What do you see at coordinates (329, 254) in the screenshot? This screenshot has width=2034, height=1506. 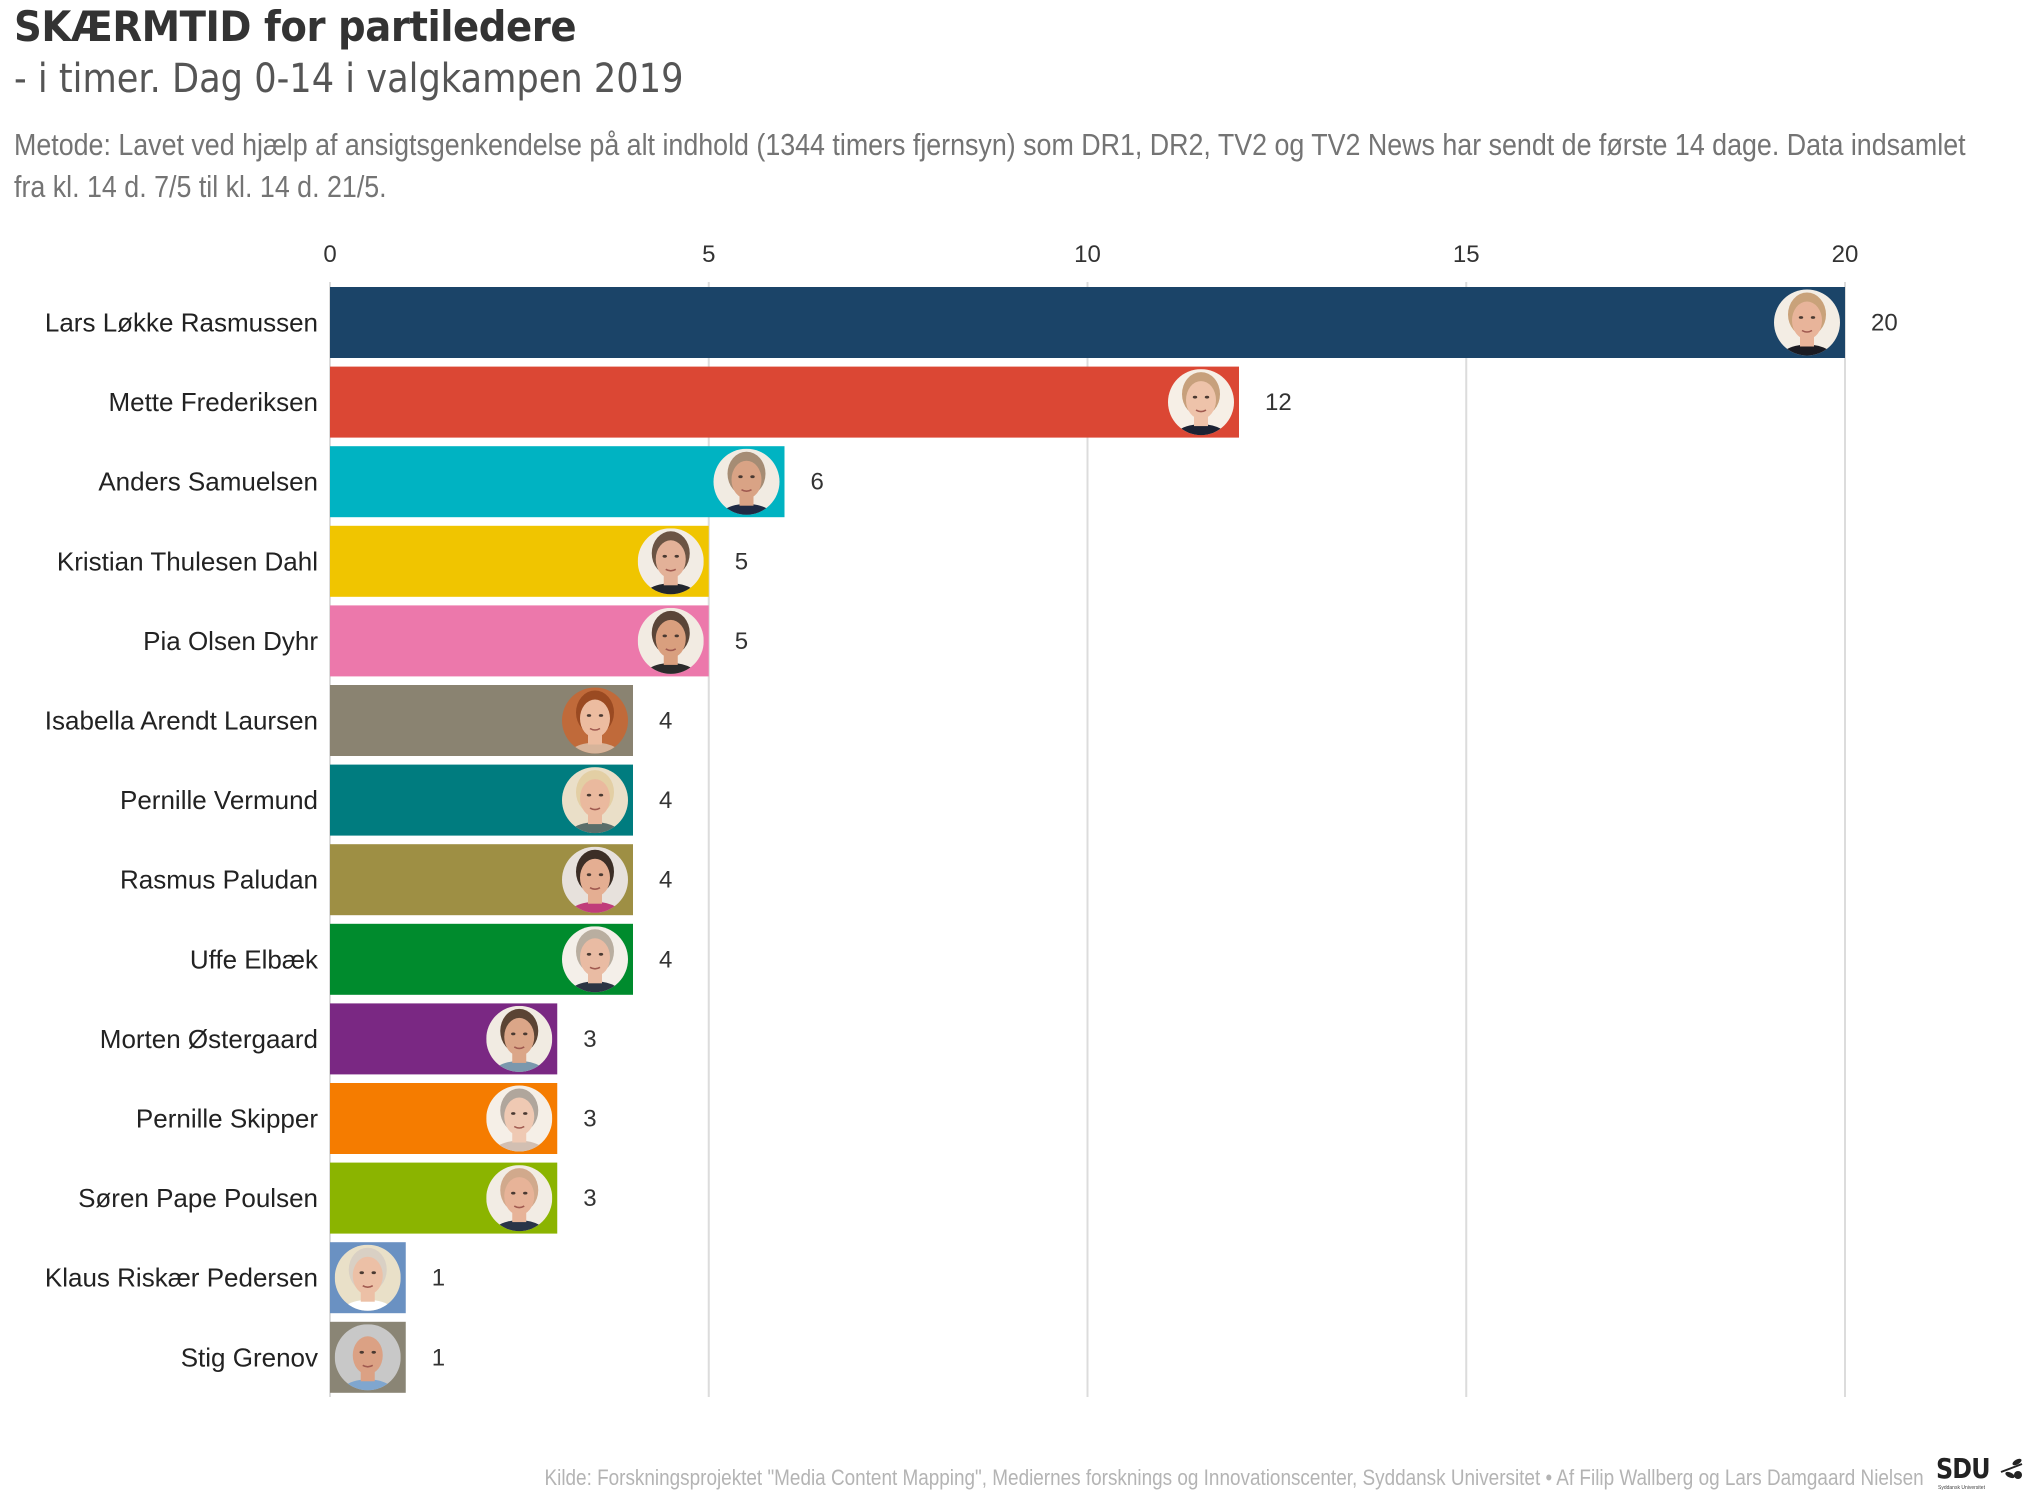 I see `x-tick-label: 0` at bounding box center [329, 254].